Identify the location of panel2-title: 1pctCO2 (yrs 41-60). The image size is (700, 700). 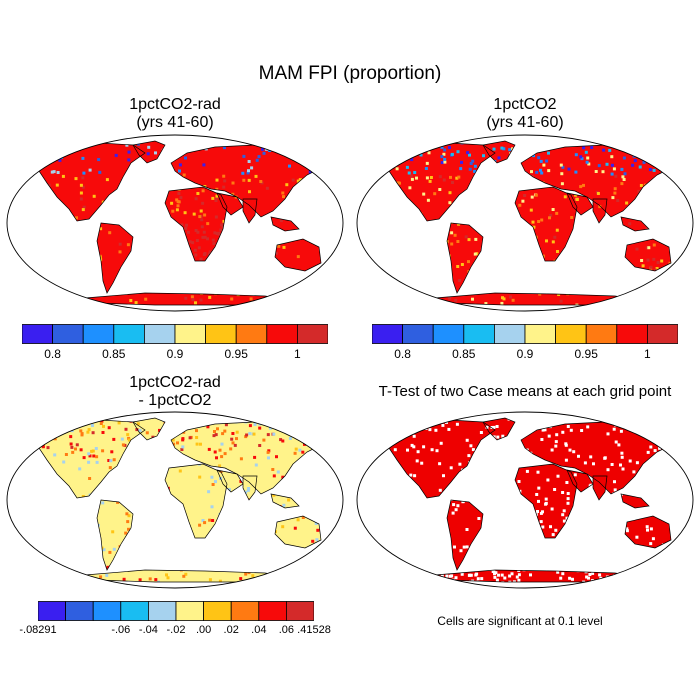
(525, 114).